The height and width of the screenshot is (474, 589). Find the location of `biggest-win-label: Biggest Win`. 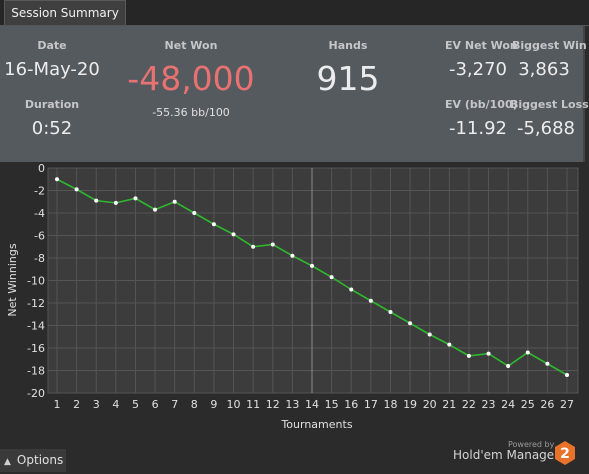

biggest-win-label: Biggest Win is located at coordinates (549, 45).